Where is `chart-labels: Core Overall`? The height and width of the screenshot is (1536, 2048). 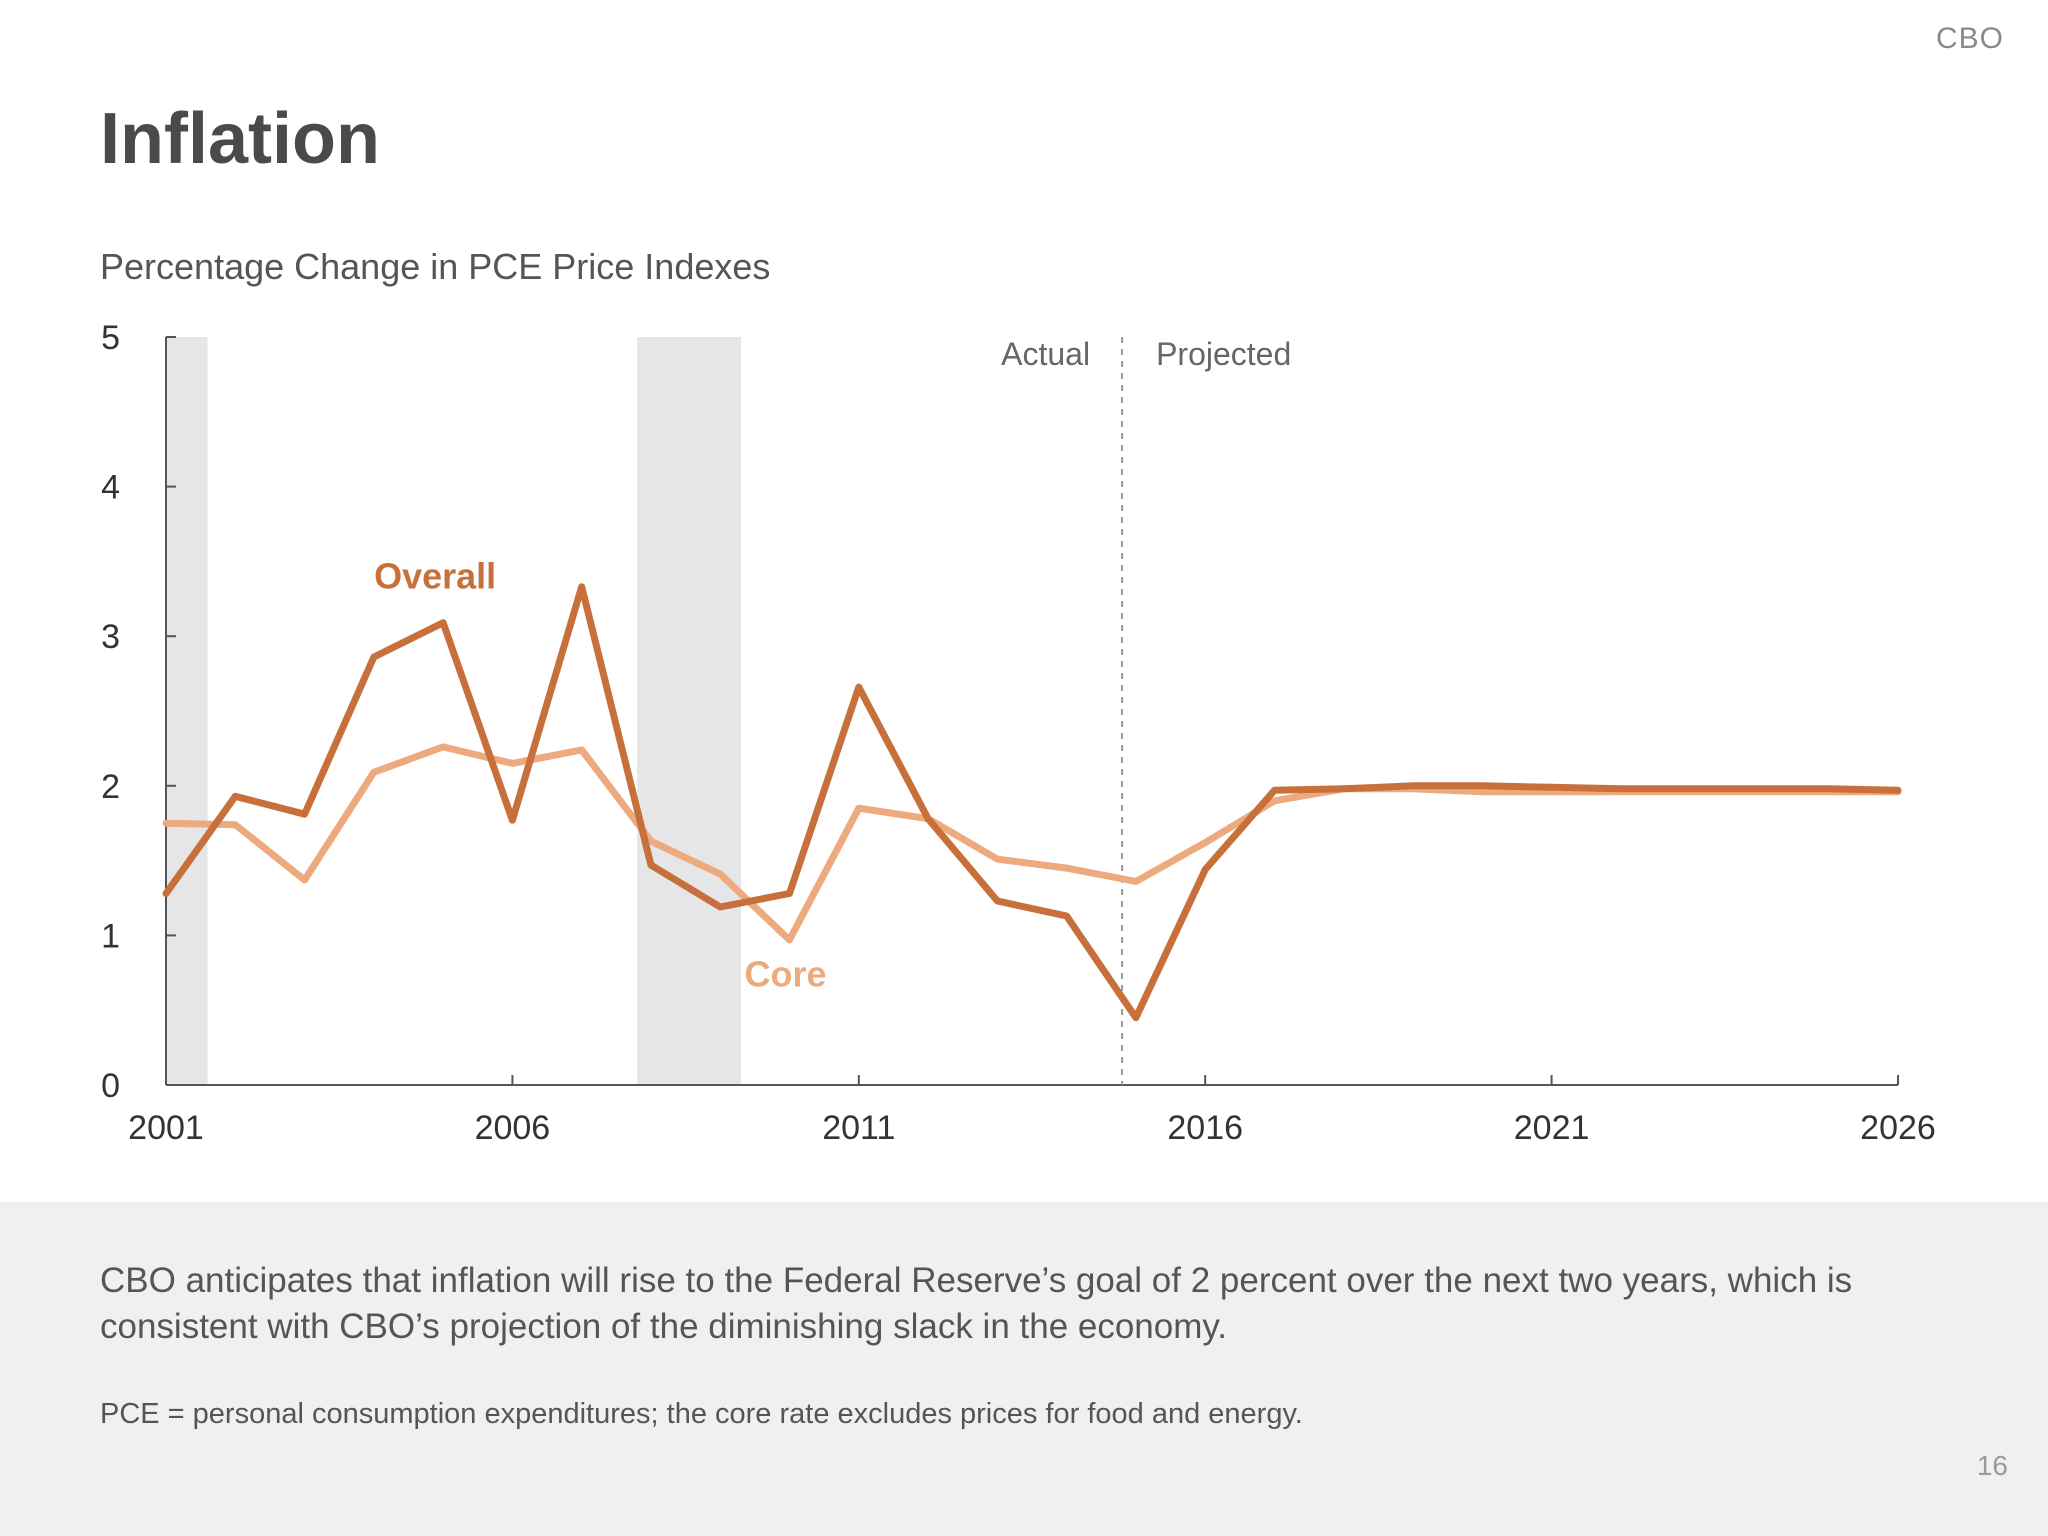
chart-labels: Core Overall is located at coordinates (600, 774).